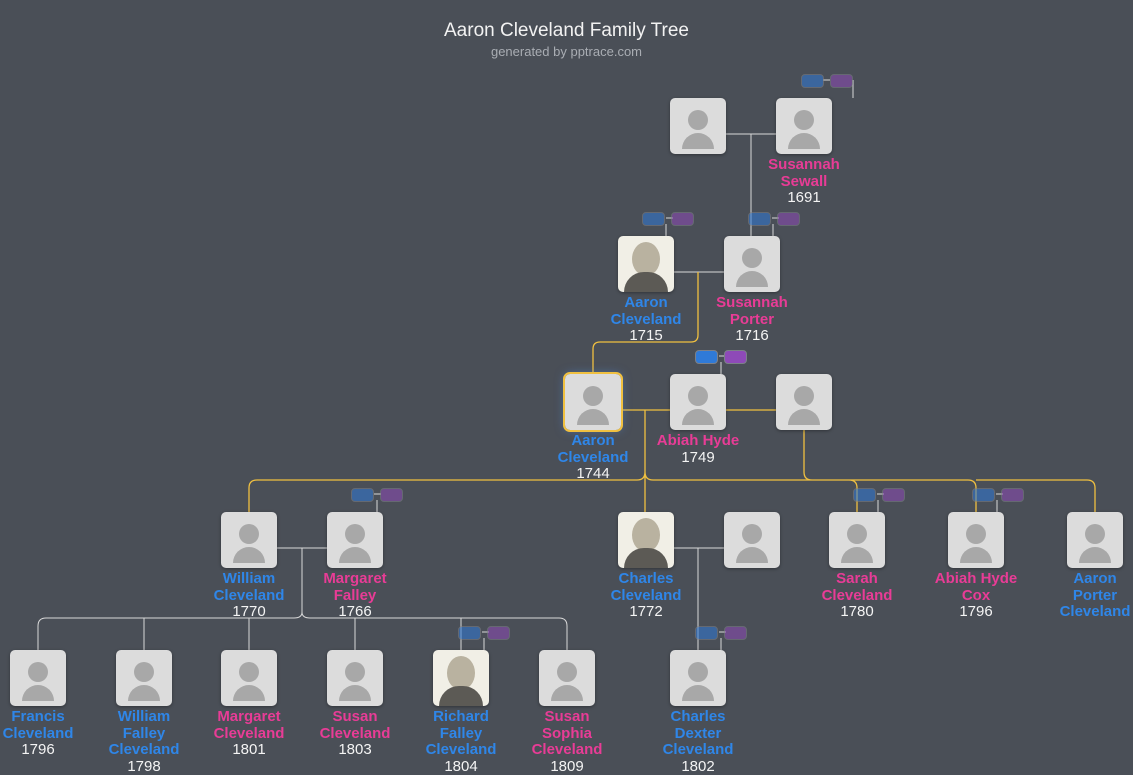  What do you see at coordinates (567, 734) in the screenshot?
I see `person-name: Susan Sophia Cleveland` at bounding box center [567, 734].